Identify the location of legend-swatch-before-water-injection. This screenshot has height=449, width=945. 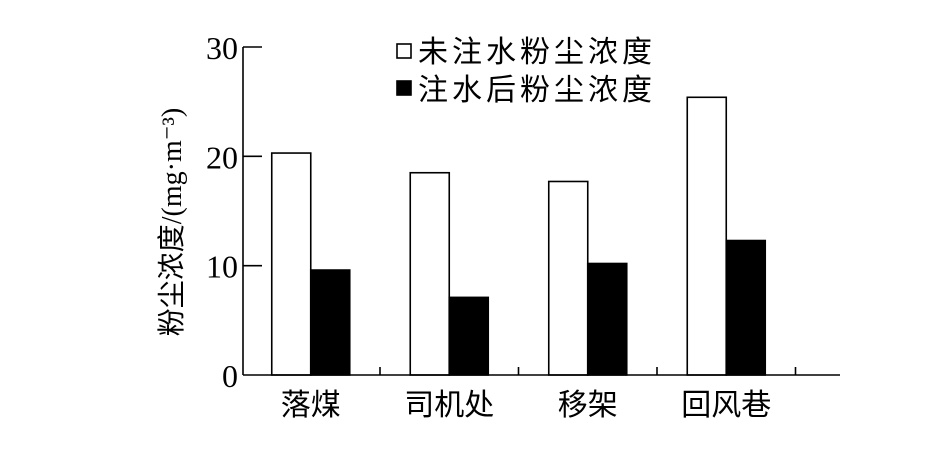
(404, 51).